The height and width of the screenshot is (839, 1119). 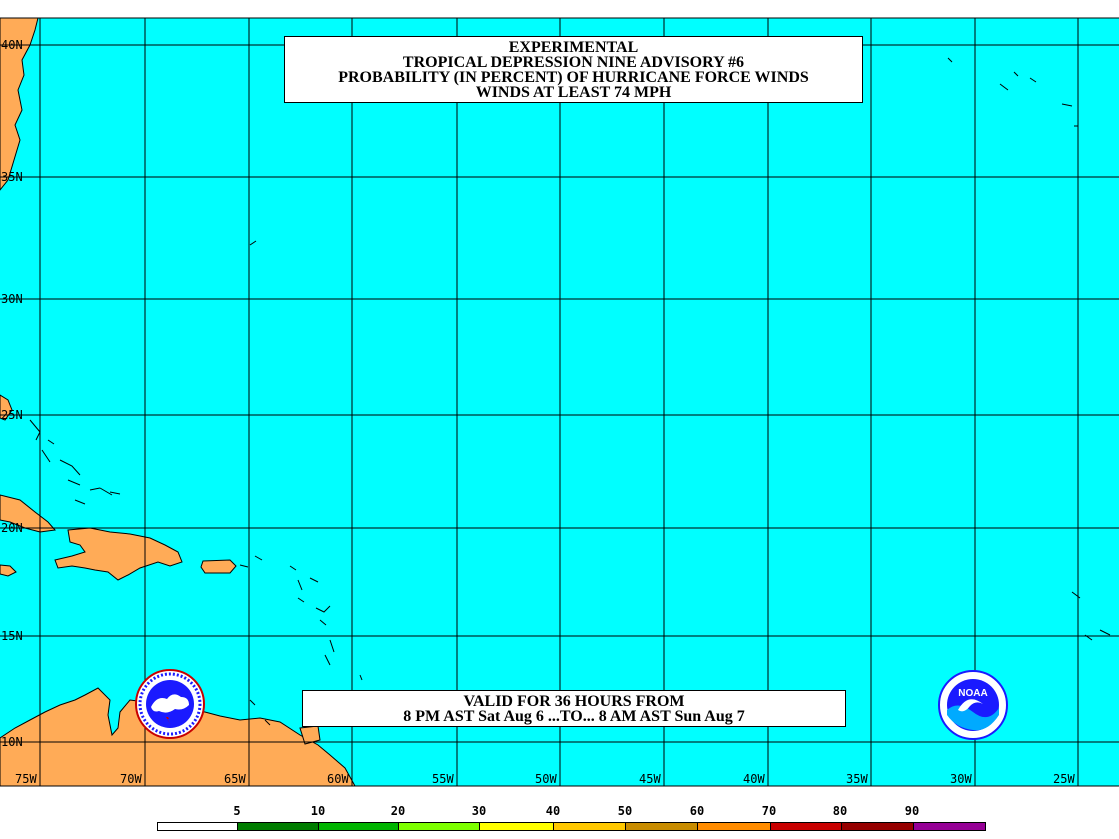 What do you see at coordinates (170, 704) in the screenshot?
I see `nws-logo` at bounding box center [170, 704].